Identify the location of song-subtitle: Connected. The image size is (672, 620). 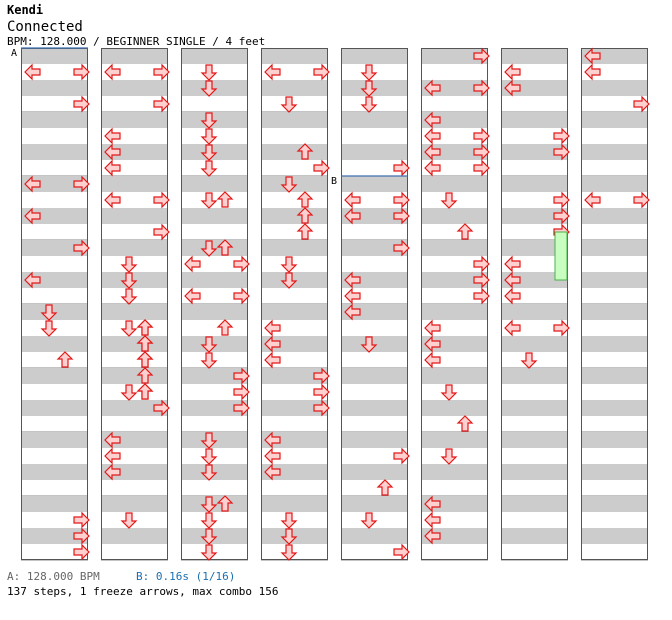
(45, 27).